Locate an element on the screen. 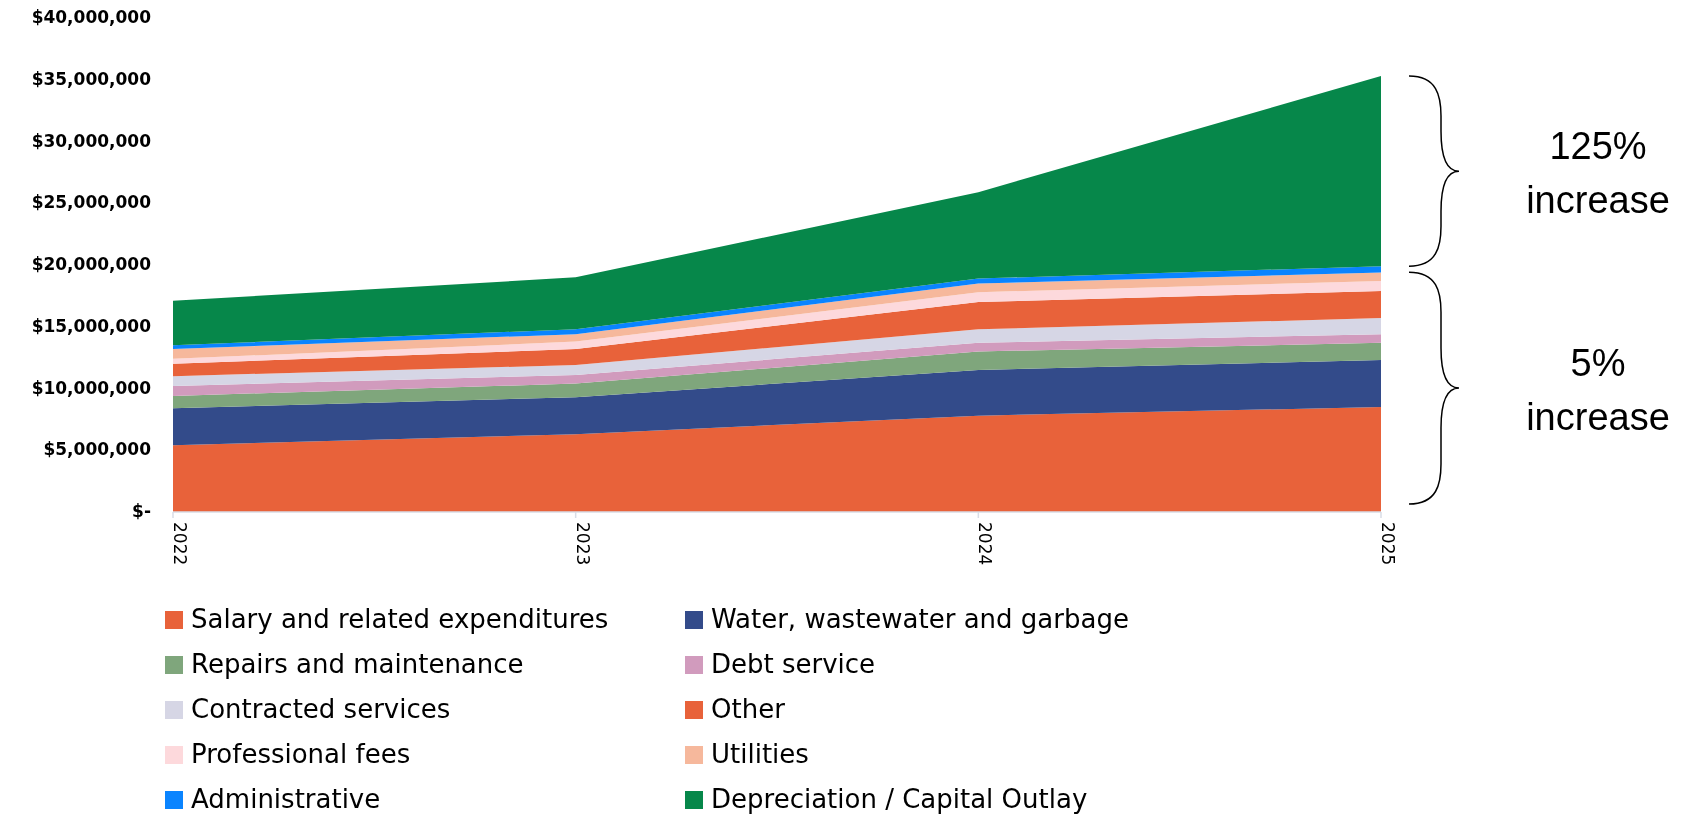  x-tick-label: 2025 is located at coordinates (1388, 544).